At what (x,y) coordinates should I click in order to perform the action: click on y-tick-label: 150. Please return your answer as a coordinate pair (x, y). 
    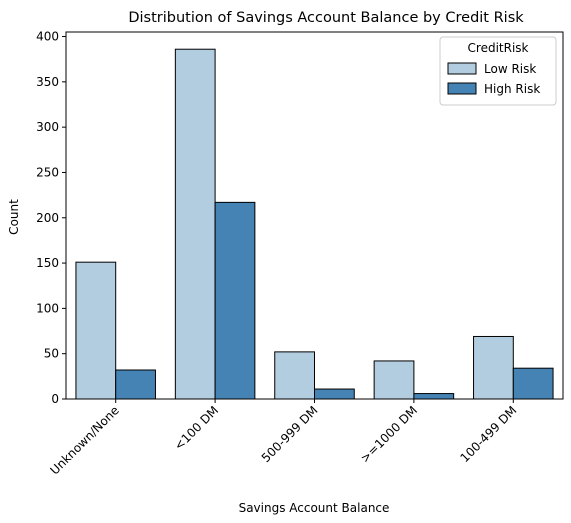
    Looking at the image, I should click on (47, 263).